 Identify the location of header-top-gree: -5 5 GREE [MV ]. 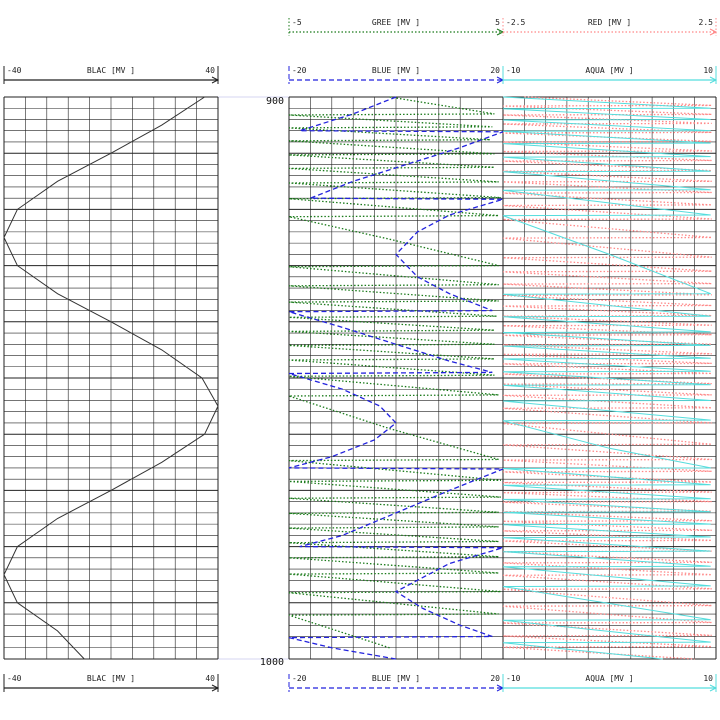
(396, 27).